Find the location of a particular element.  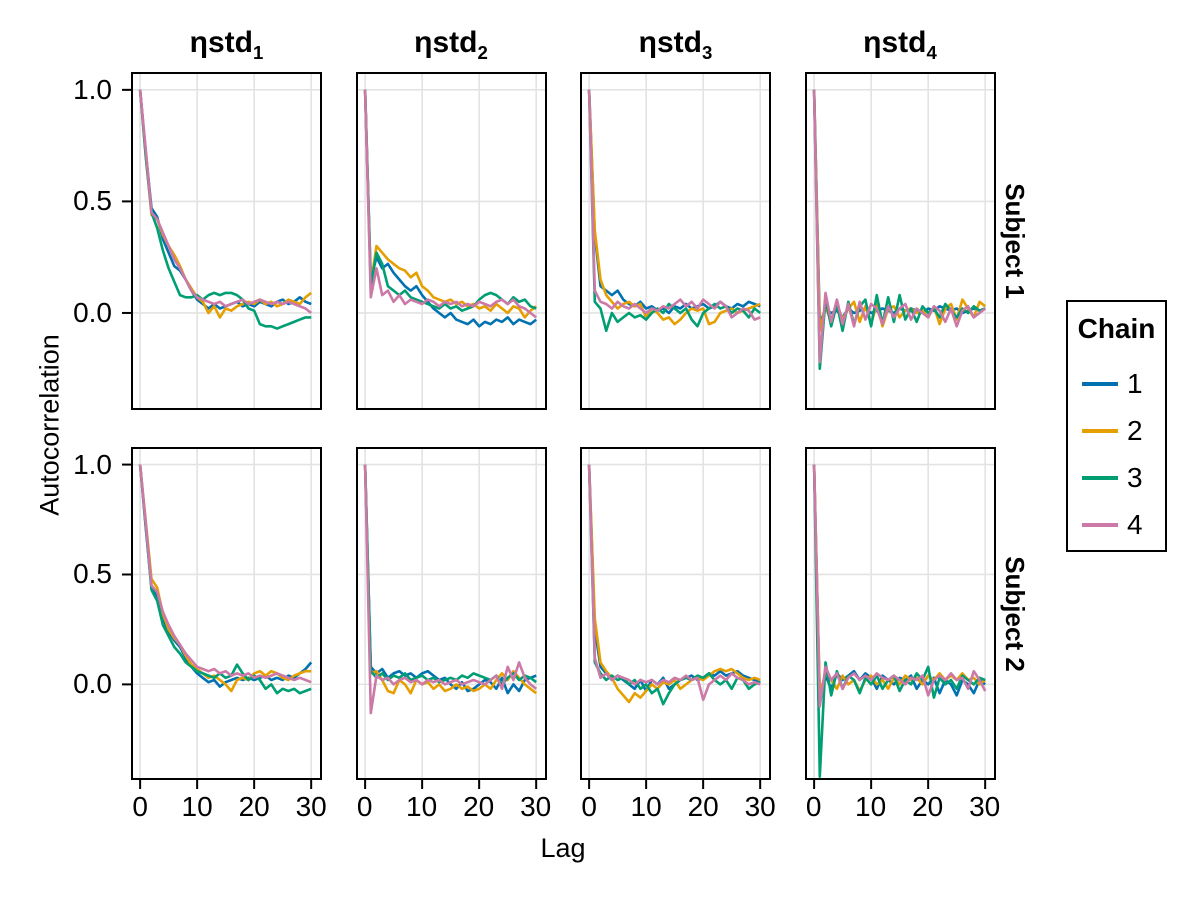

facet-column-title: ηstd1 is located at coordinates (226, 48).